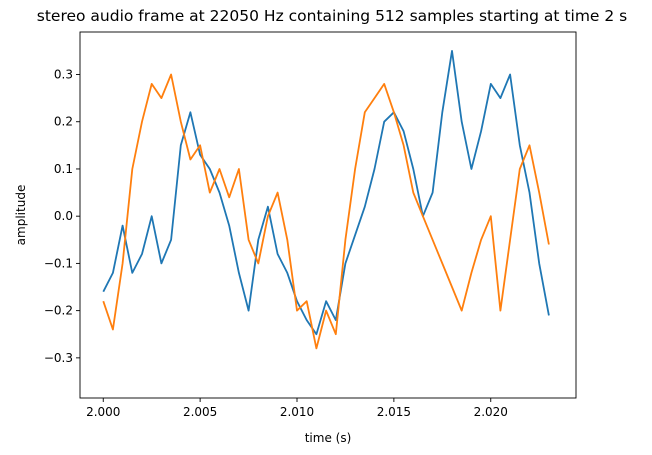  What do you see at coordinates (328, 438) in the screenshot?
I see `x-axis-label: time (s)` at bounding box center [328, 438].